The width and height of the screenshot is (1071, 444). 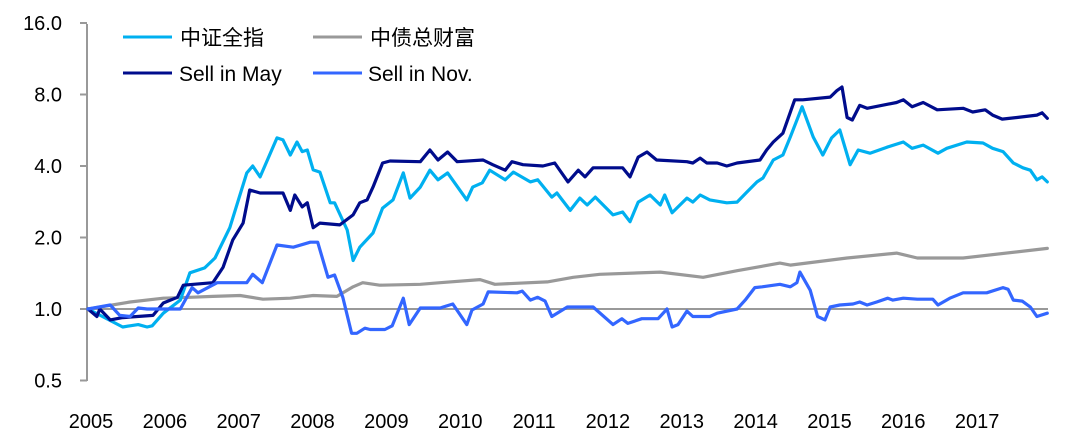 I want to click on legend-label: 中证全指, so click(x=222, y=38).